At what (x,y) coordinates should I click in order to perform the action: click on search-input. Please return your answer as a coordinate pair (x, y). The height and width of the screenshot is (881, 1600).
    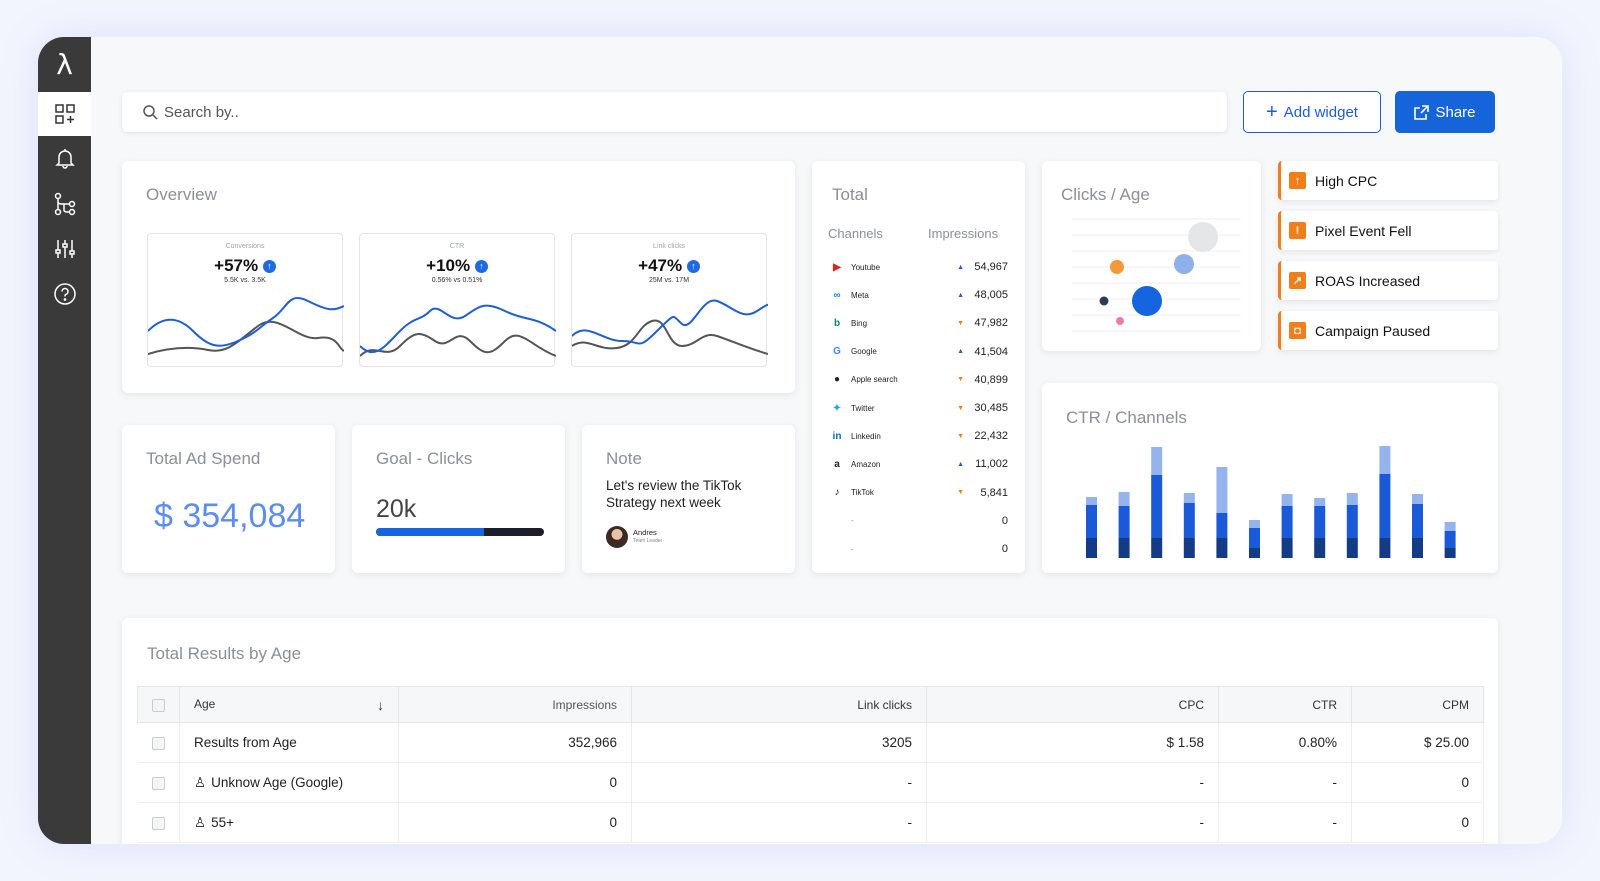
    Looking at the image, I should click on (464, 112).